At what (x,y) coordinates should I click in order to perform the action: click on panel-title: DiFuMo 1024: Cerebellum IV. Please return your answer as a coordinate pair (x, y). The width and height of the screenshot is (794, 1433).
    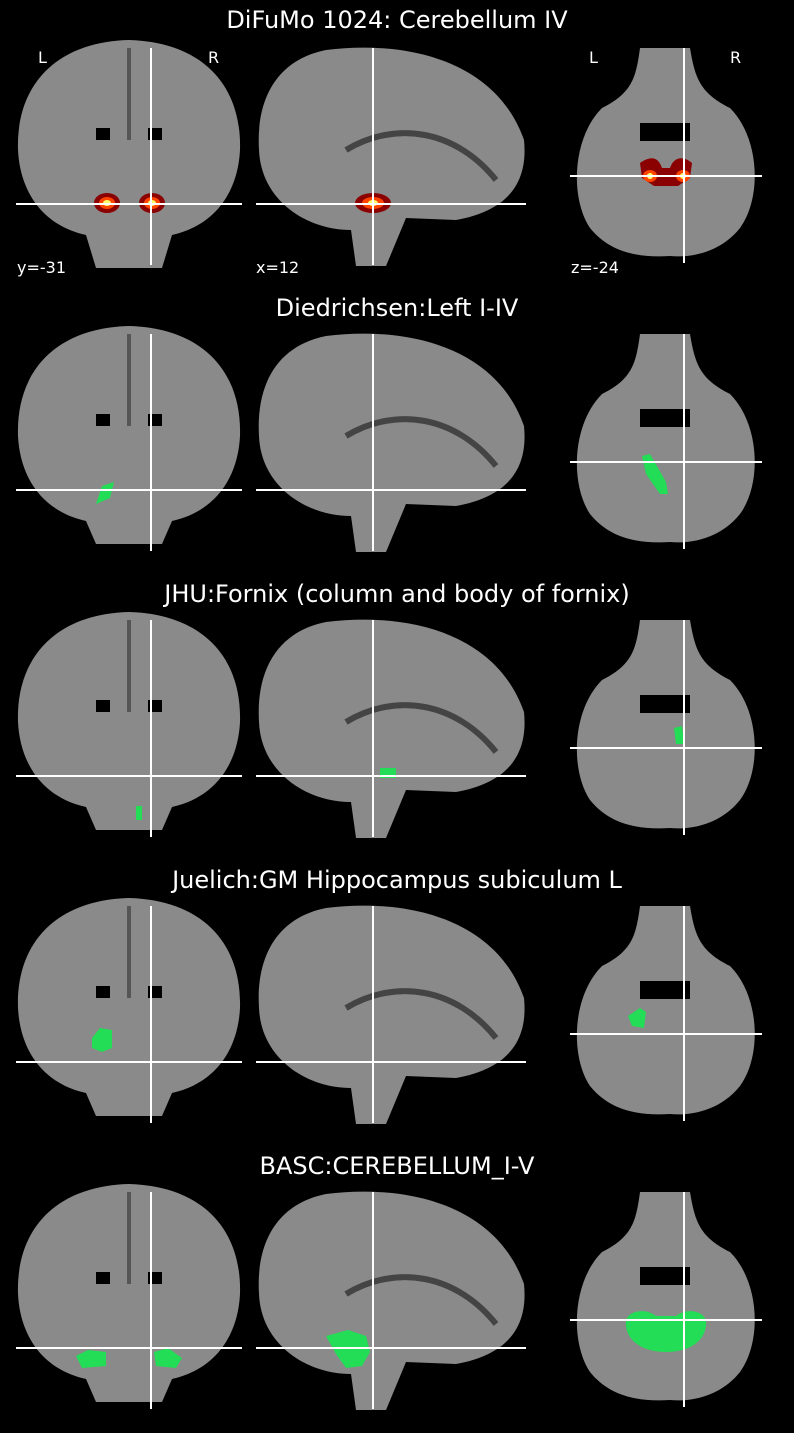
    Looking at the image, I should click on (397, 20).